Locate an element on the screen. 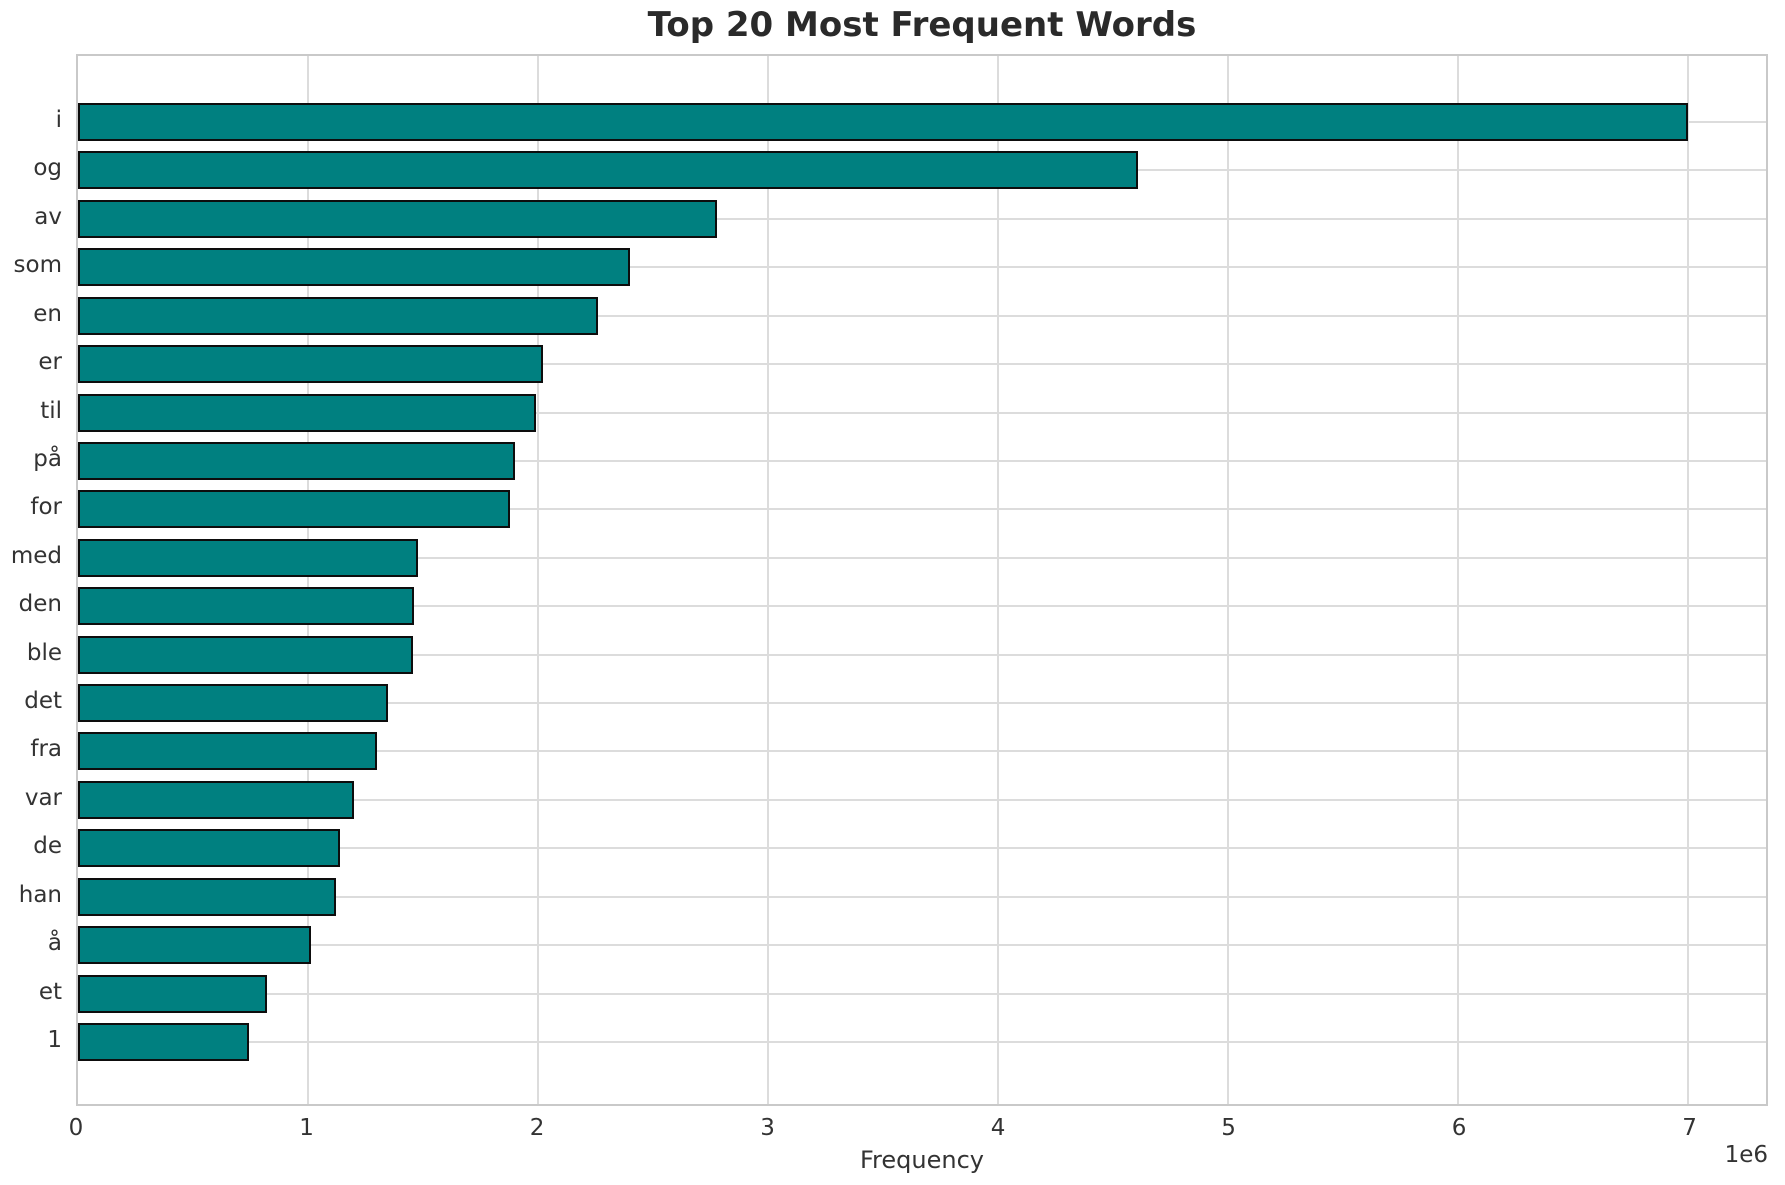  bar-ble is located at coordinates (245, 654).